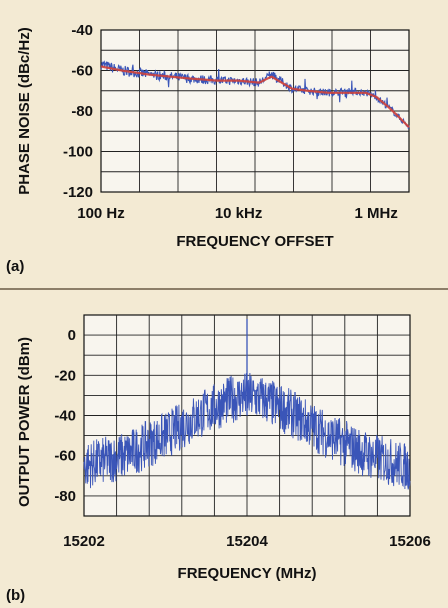 This screenshot has width=448, height=608. What do you see at coordinates (247, 573) in the screenshot?
I see `x-axis-title-b: FREQUENCY (MHz)` at bounding box center [247, 573].